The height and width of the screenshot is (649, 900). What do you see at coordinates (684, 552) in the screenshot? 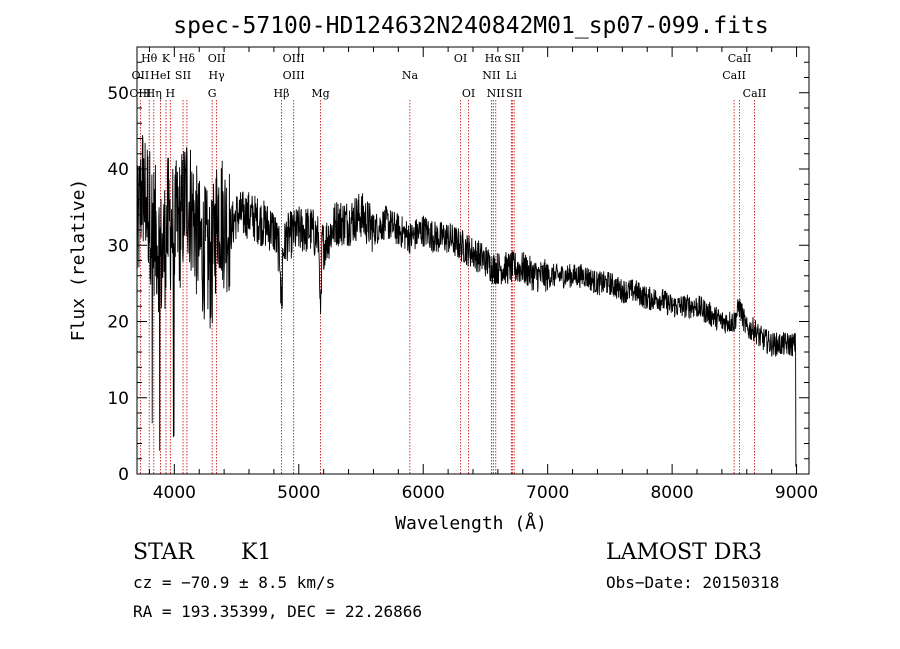
I see `survey-name: LAMOST DR3` at bounding box center [684, 552].